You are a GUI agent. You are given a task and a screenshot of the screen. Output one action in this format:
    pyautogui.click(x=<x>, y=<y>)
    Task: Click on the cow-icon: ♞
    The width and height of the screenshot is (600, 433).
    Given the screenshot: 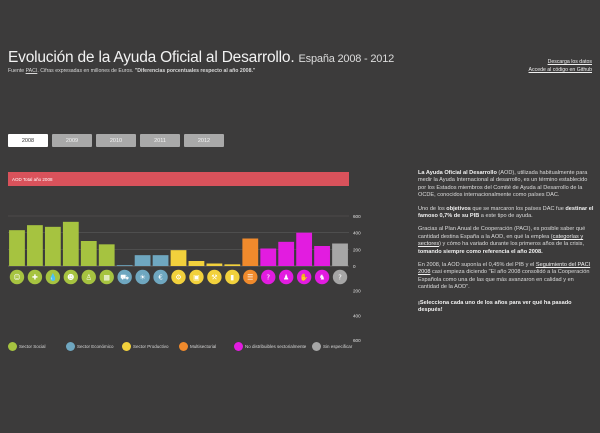 What is the action you would take?
    pyautogui.click(x=322, y=277)
    